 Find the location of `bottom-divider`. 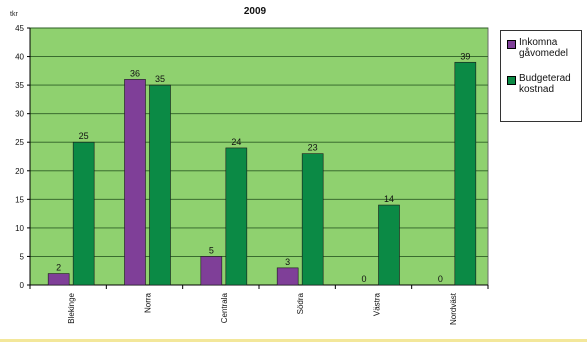

bottom-divider is located at coordinates (293, 340).